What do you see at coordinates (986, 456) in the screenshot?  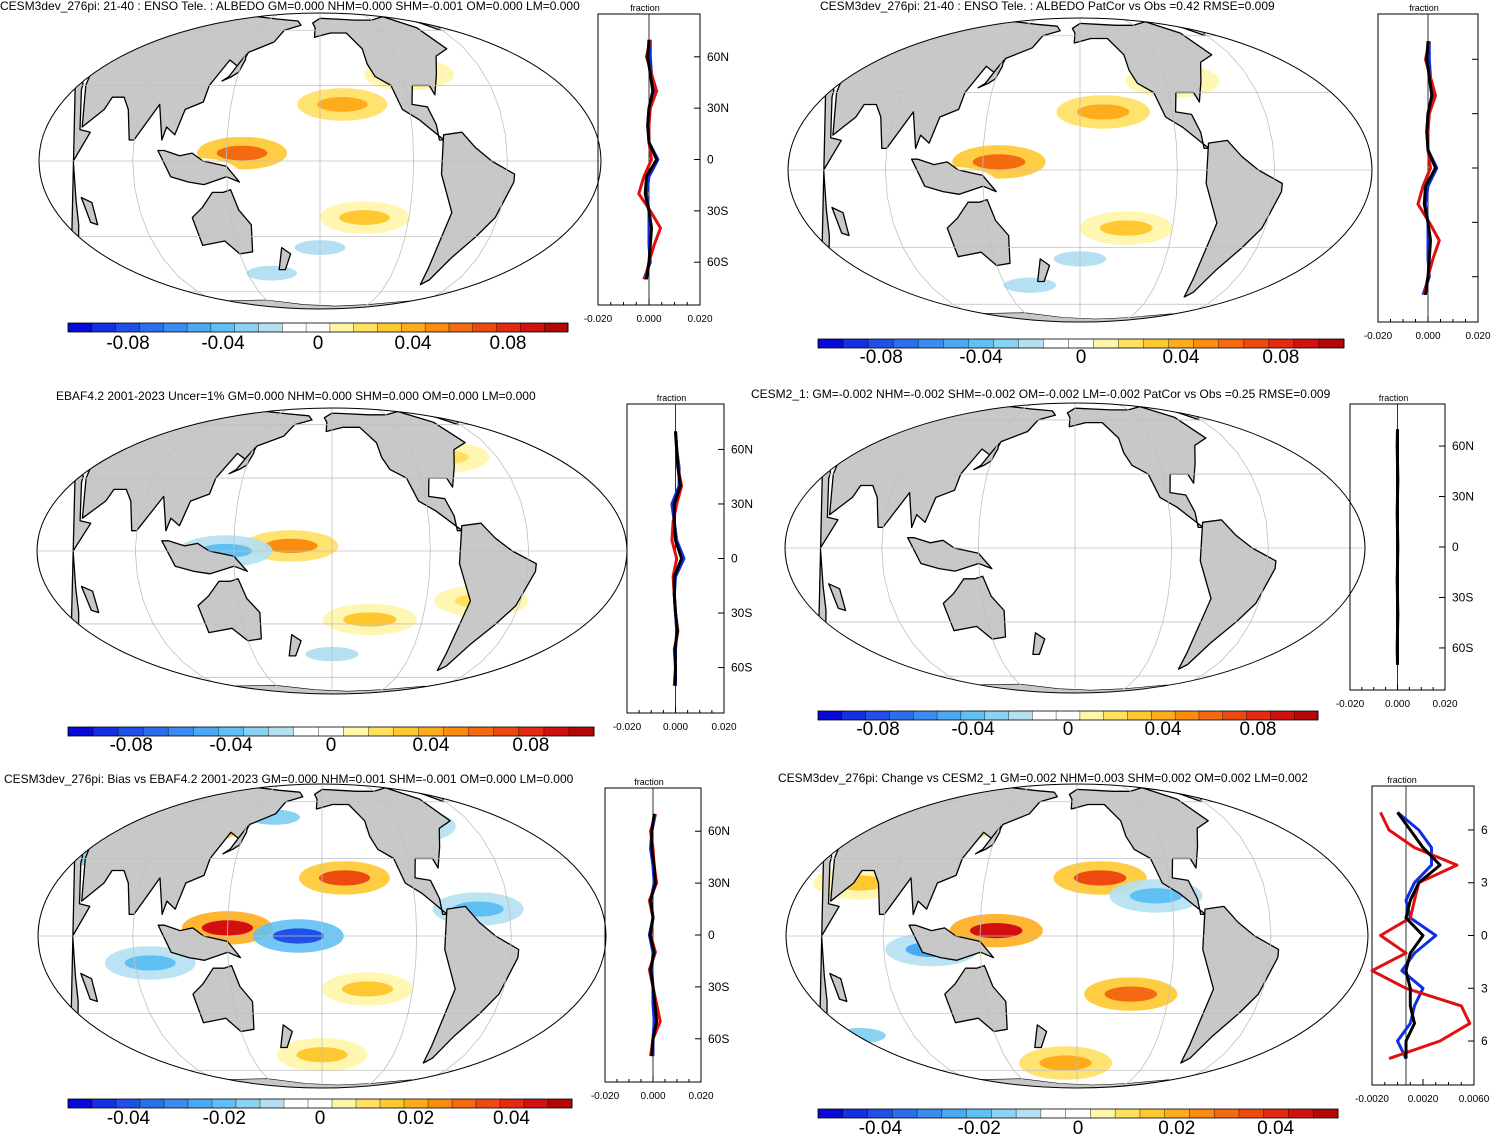 I see `land-japan` at bounding box center [986, 456].